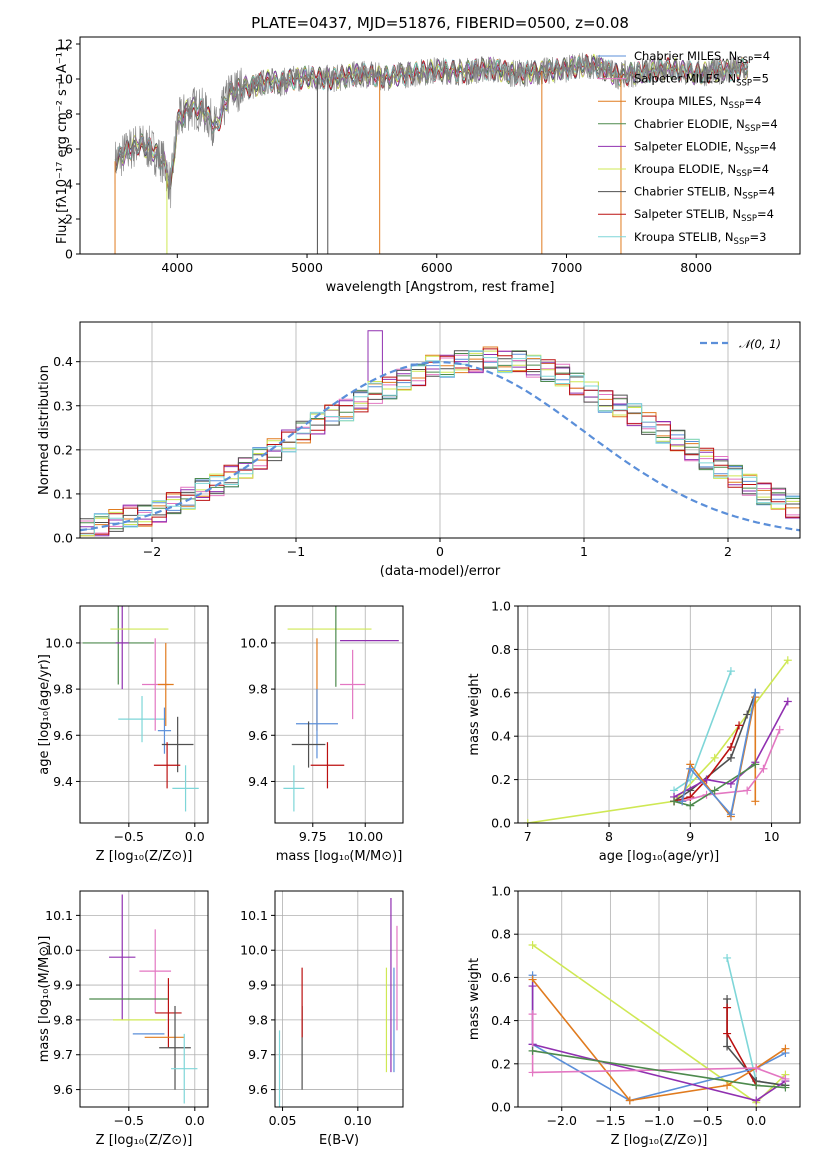 This screenshot has width=819, height=1170. I want to click on y-tick-label: 9.4, so click(63, 781).